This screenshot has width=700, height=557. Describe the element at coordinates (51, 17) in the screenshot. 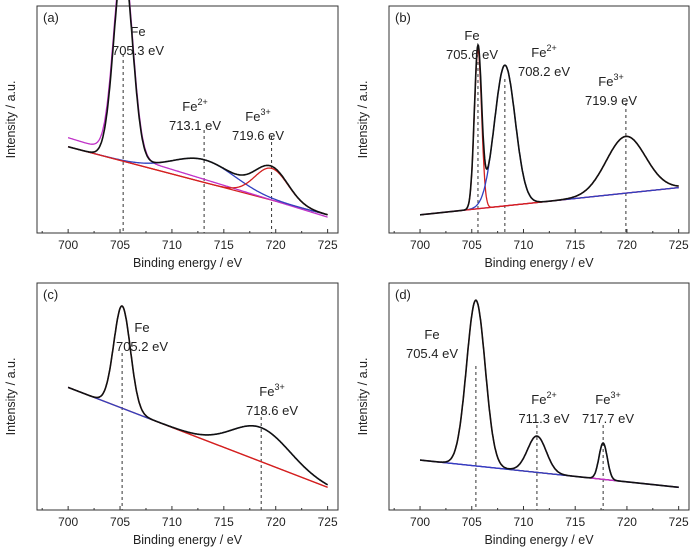

I see `panel-label: (a)` at that location.